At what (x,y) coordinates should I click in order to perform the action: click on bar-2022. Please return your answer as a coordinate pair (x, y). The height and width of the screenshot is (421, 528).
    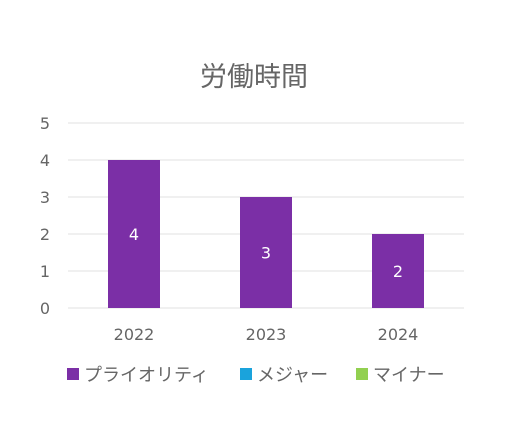
    Looking at the image, I should click on (134, 234).